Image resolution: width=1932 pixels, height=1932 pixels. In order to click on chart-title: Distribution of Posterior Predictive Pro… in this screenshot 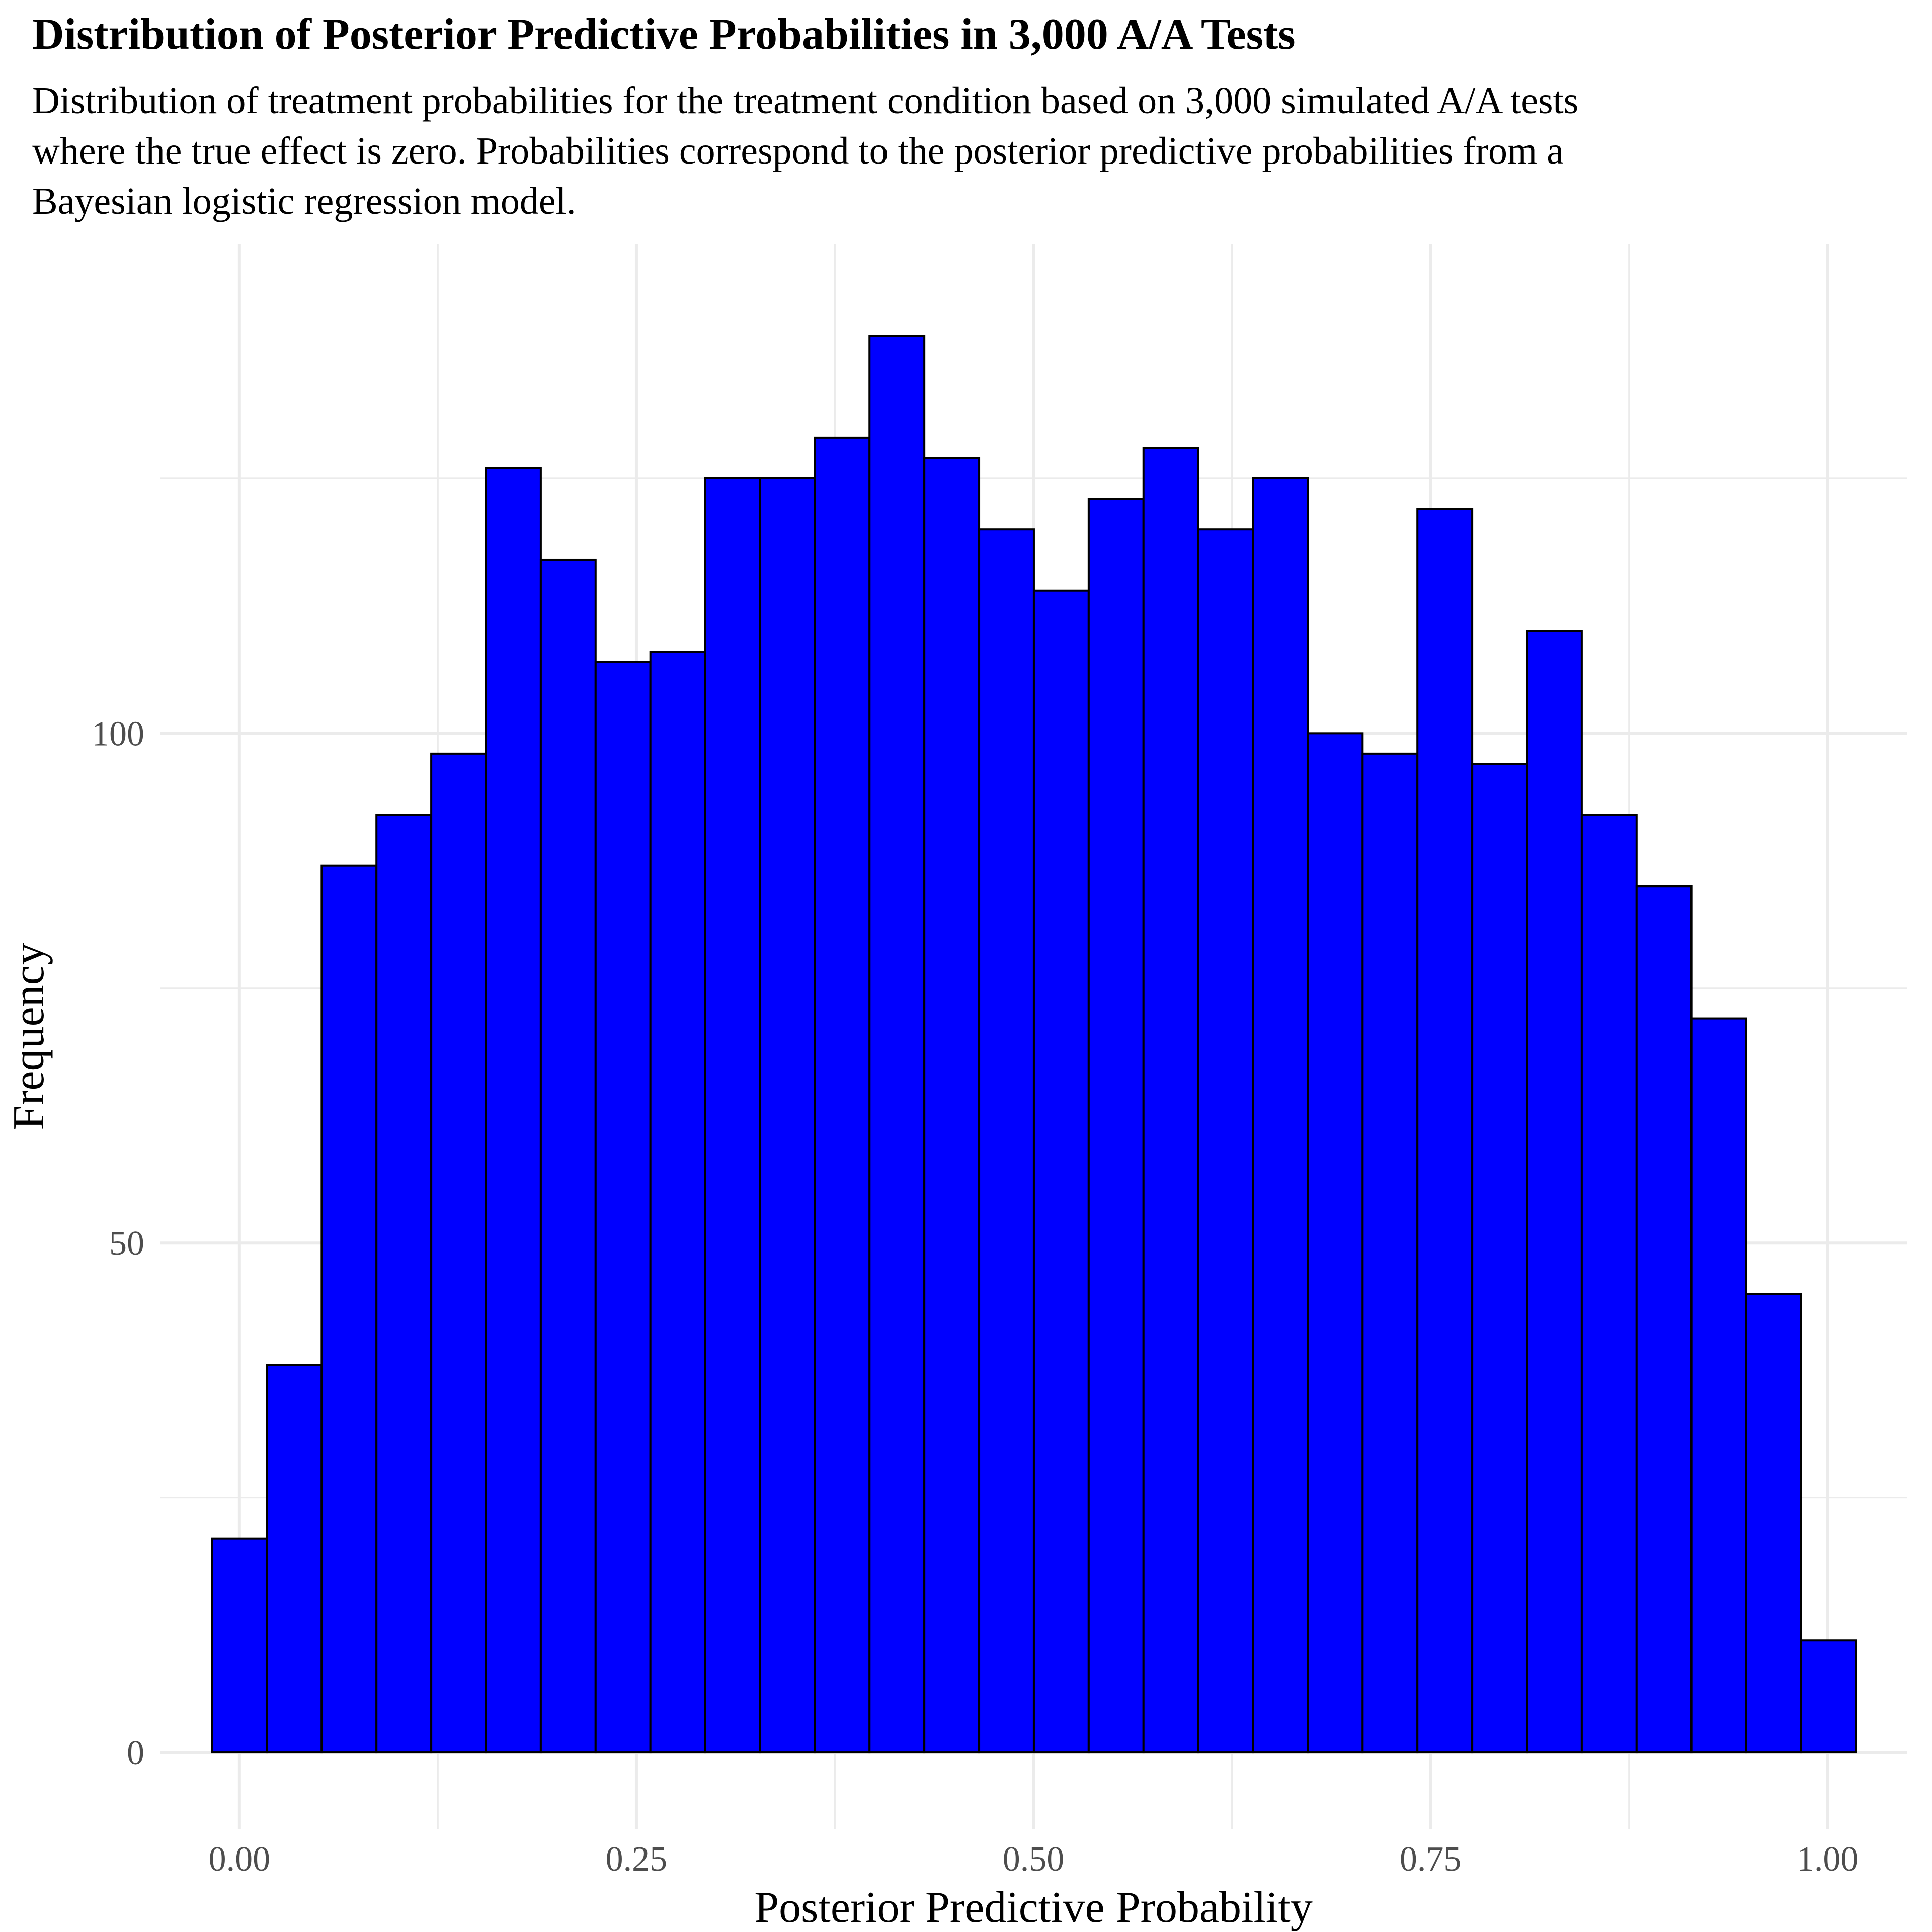, I will do `click(664, 34)`.